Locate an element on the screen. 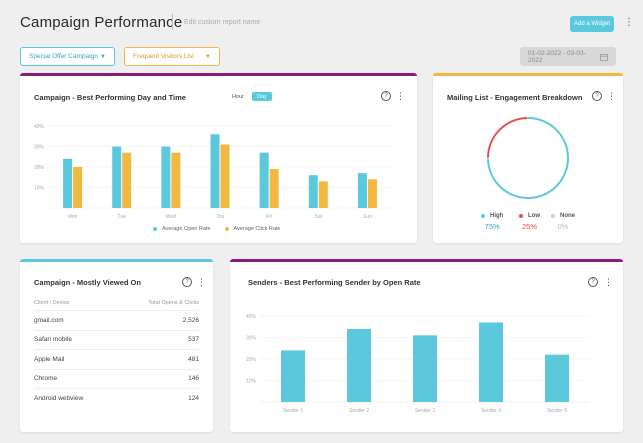  table-row: gmail.com 2,526 is located at coordinates (116, 320).